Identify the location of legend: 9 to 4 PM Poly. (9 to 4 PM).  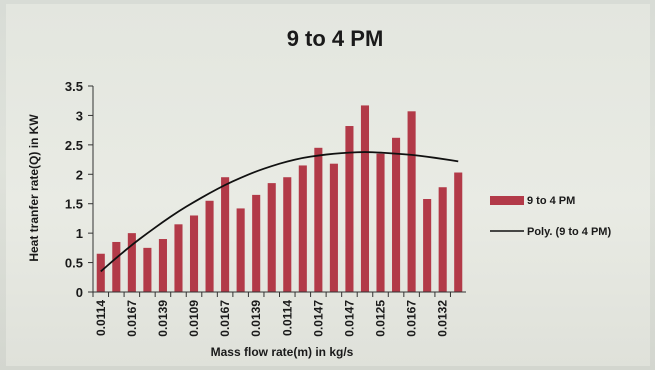
(550, 216).